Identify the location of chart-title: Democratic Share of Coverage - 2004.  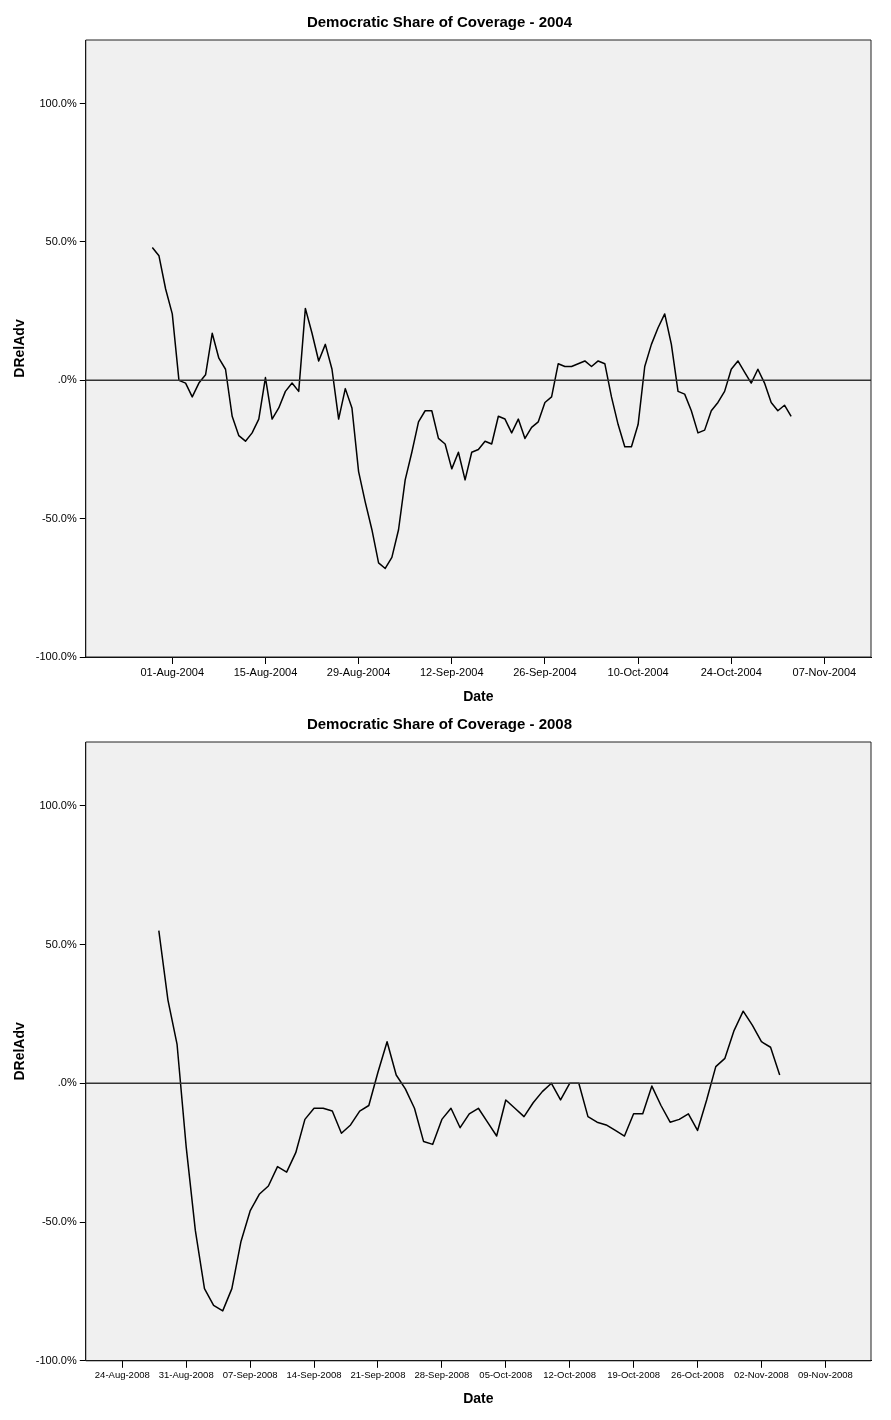
(439, 22).